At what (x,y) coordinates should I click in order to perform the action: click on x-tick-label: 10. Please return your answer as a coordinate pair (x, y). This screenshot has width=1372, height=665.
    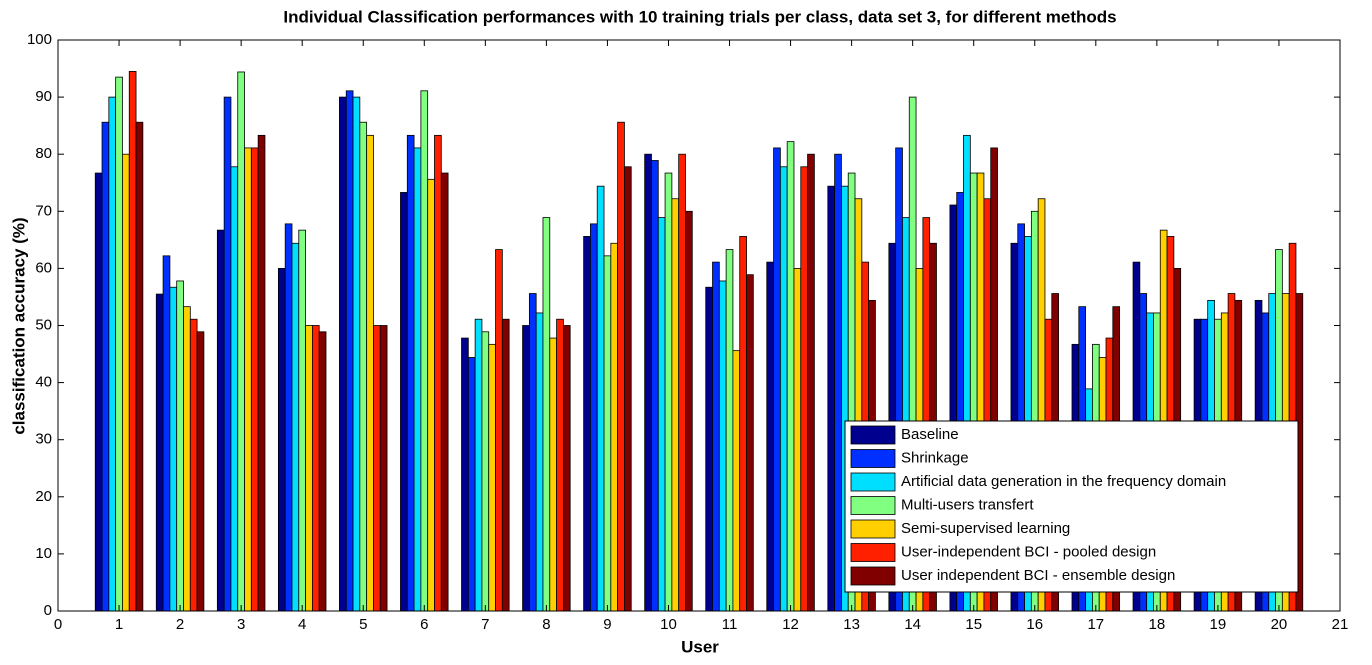
    Looking at the image, I should click on (668, 624).